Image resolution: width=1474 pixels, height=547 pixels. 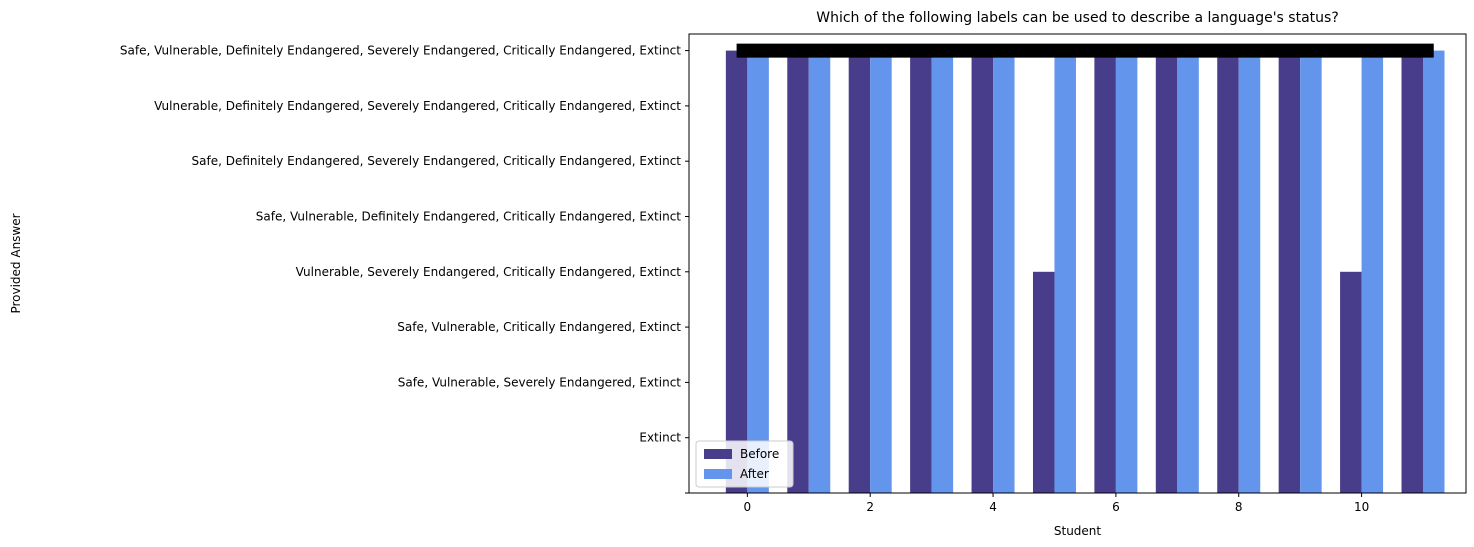 I want to click on y-axis-label: Provided Answer, so click(x=16, y=263).